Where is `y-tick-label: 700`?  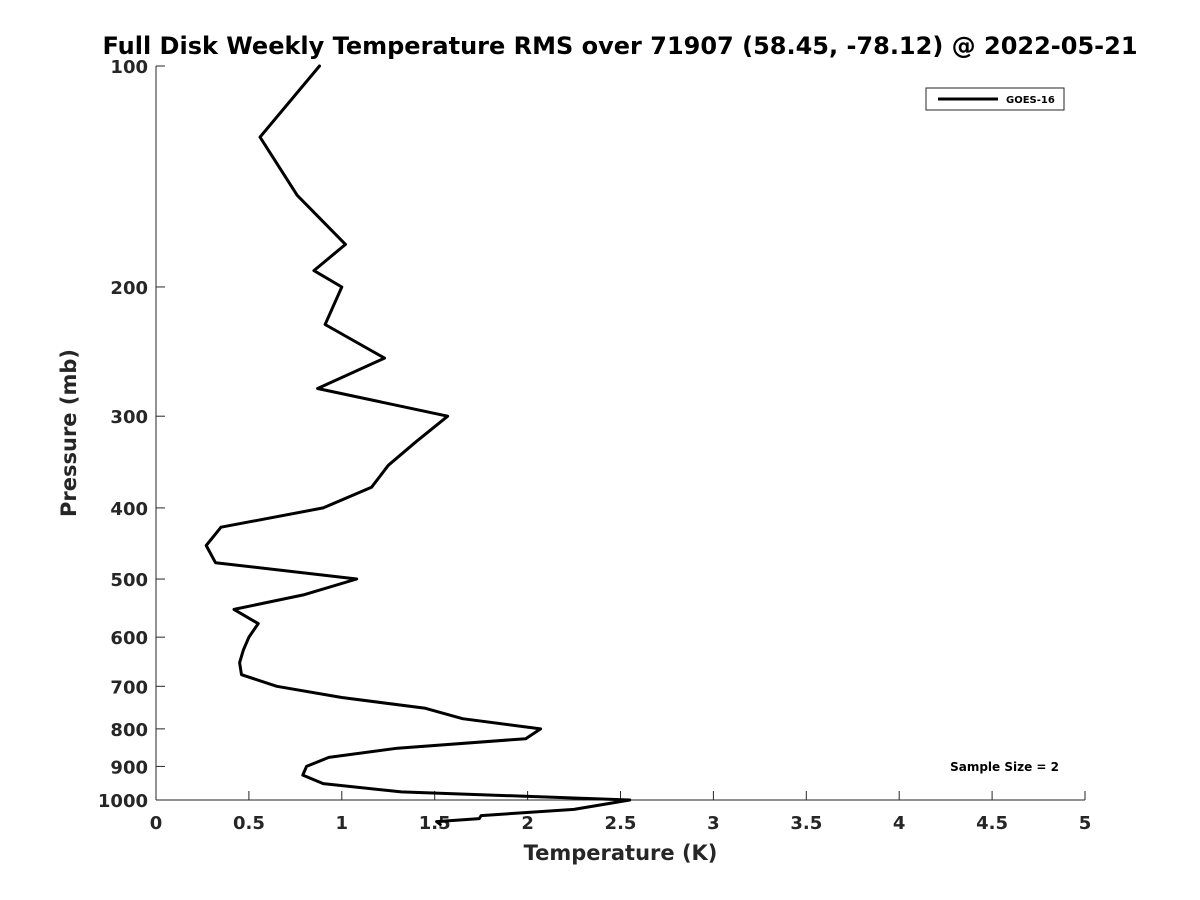 y-tick-label: 700 is located at coordinates (129, 687).